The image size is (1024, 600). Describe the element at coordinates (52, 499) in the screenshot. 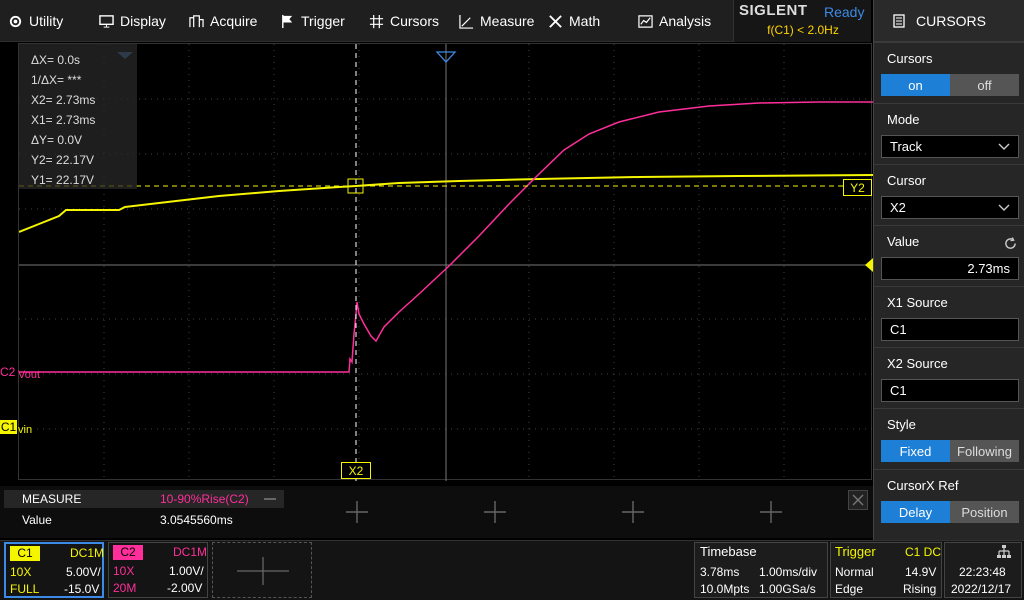

I see `measure-header: MEASURE` at that location.